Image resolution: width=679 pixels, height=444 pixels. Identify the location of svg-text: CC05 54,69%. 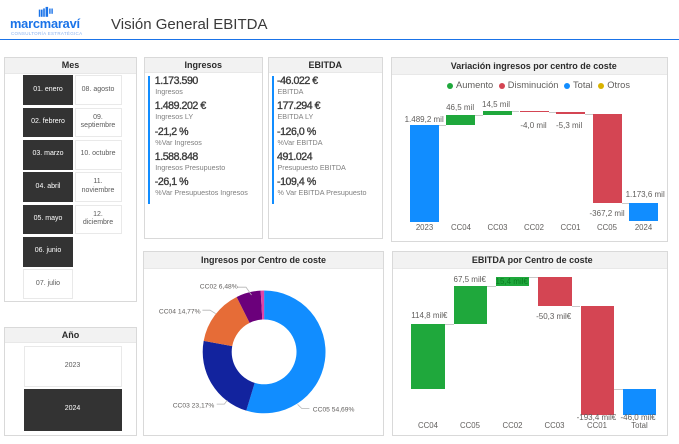
(334, 410).